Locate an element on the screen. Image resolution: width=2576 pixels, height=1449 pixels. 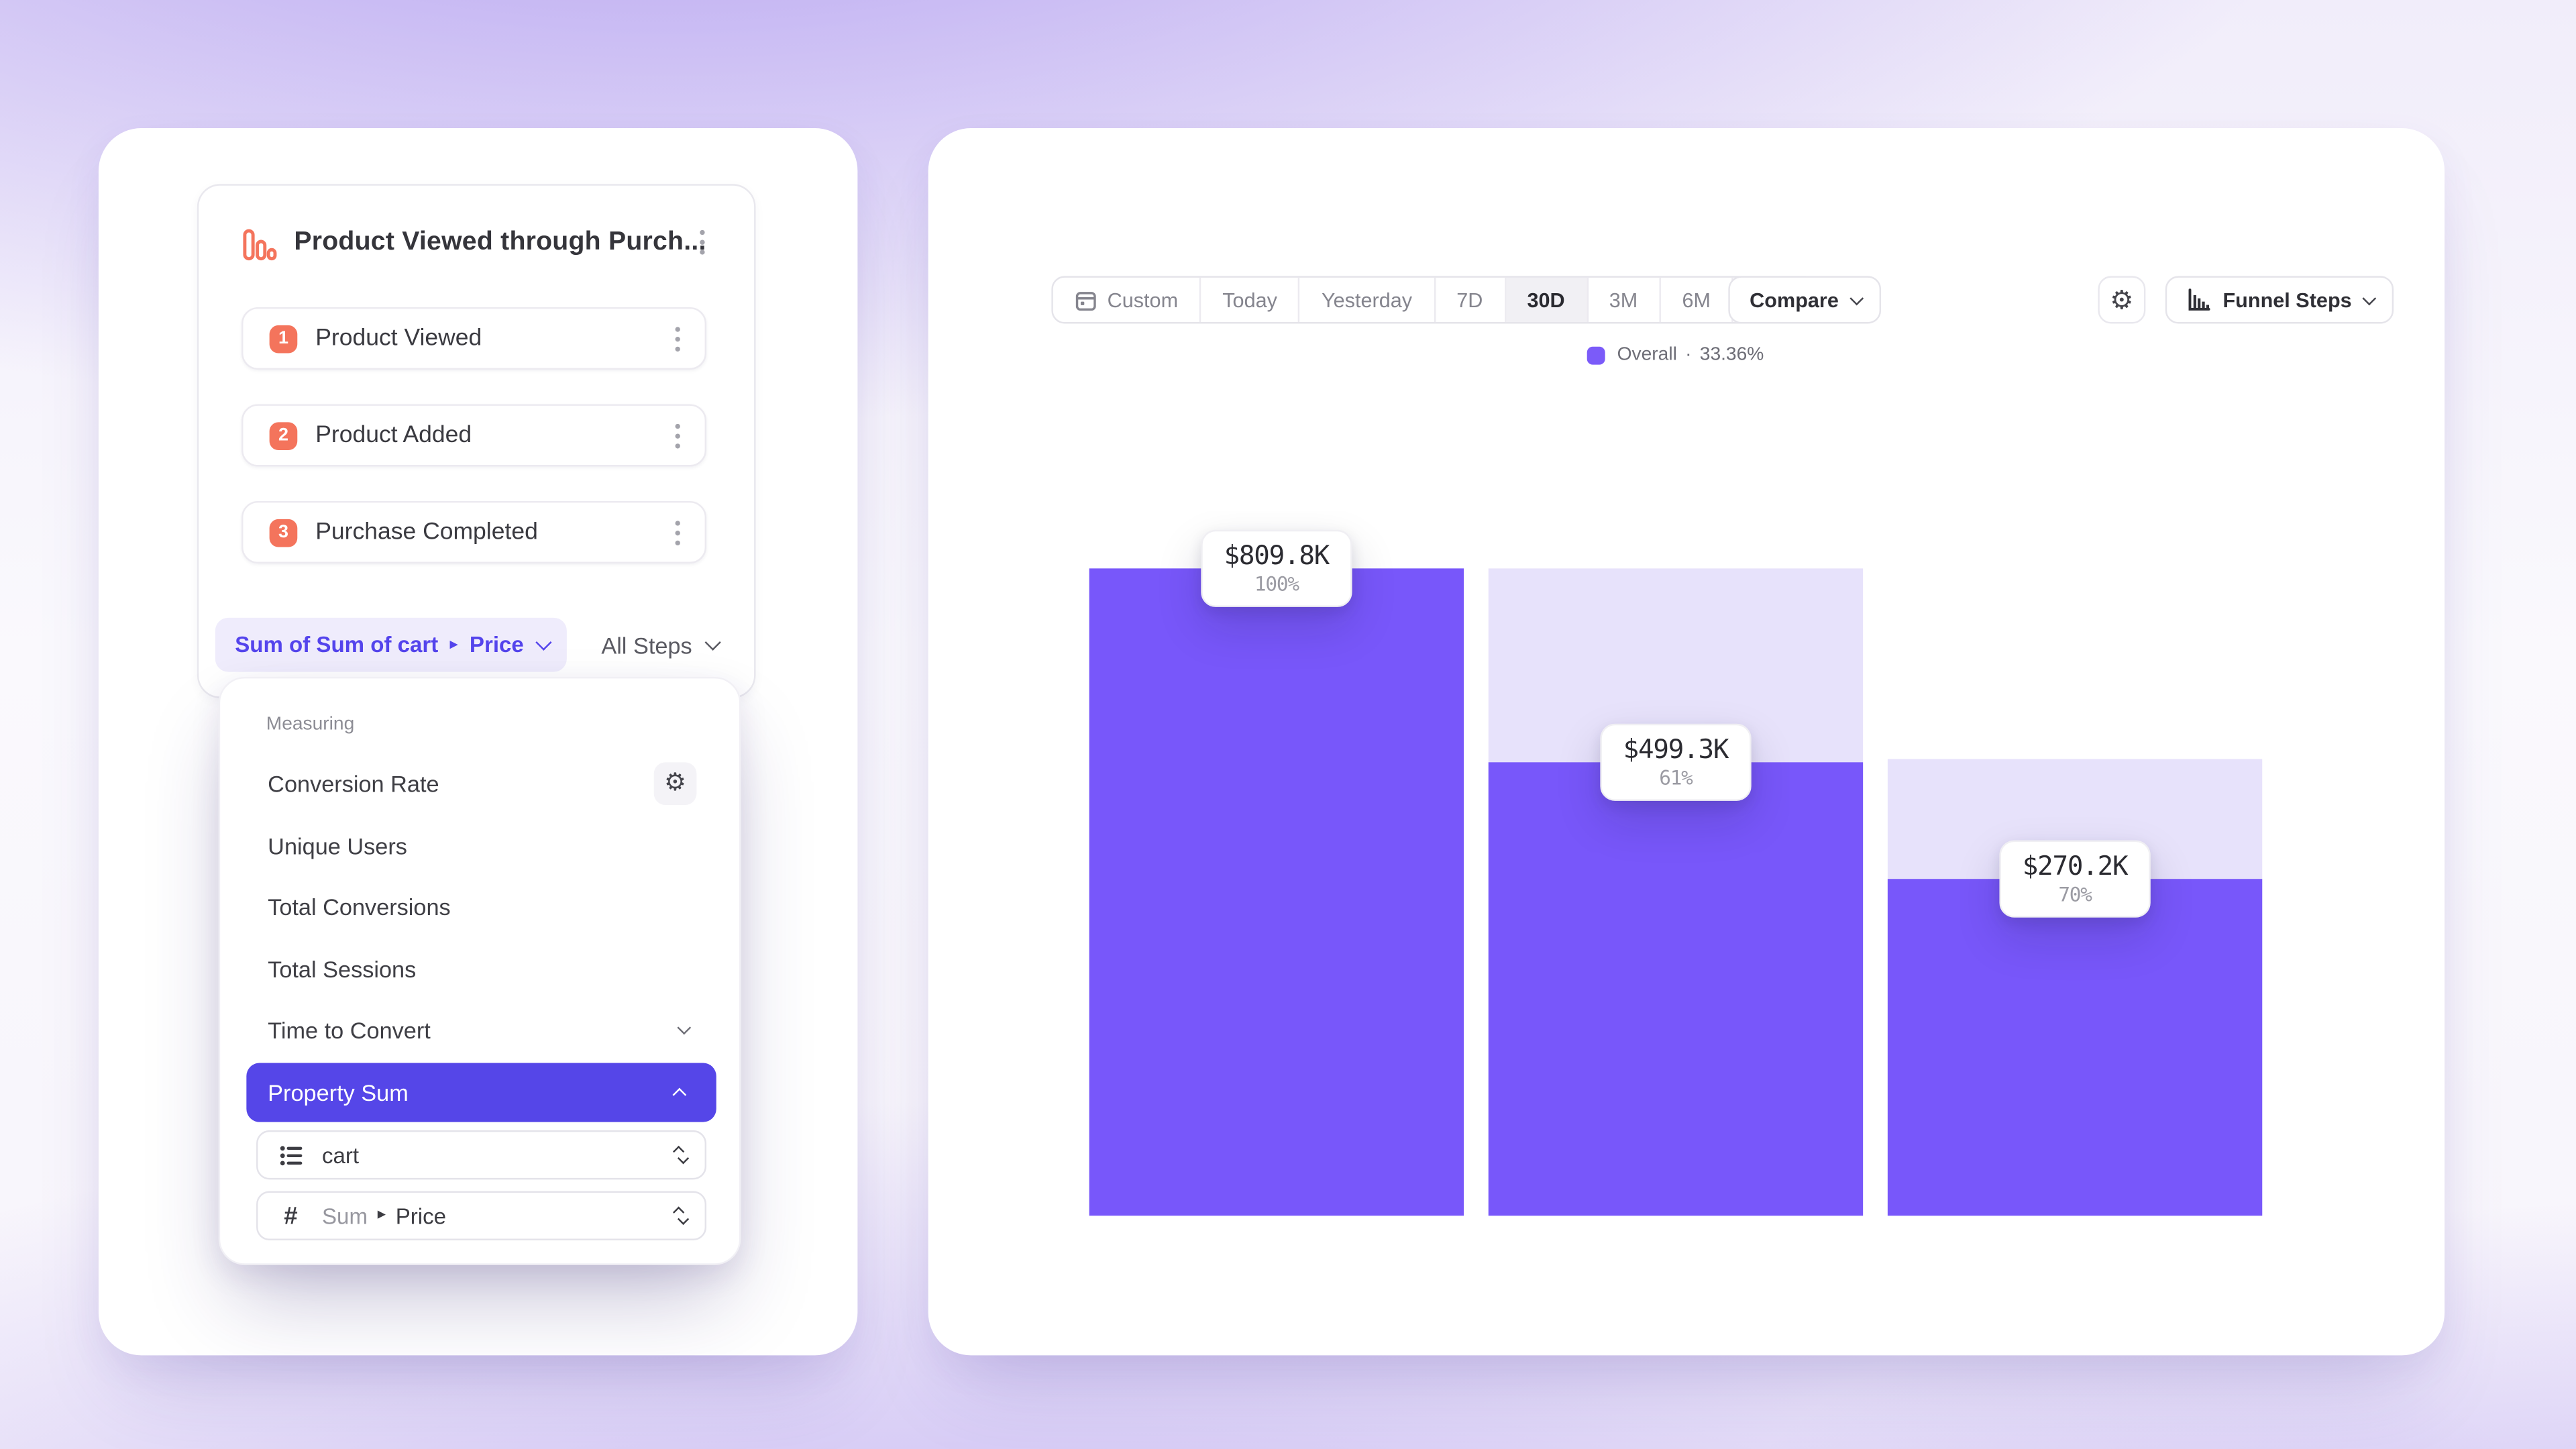
step-number-badge: 2 is located at coordinates (283, 435).